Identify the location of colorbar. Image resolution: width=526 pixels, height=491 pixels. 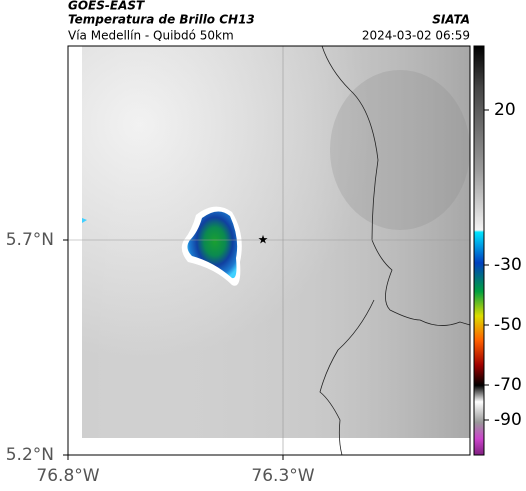
(479, 250).